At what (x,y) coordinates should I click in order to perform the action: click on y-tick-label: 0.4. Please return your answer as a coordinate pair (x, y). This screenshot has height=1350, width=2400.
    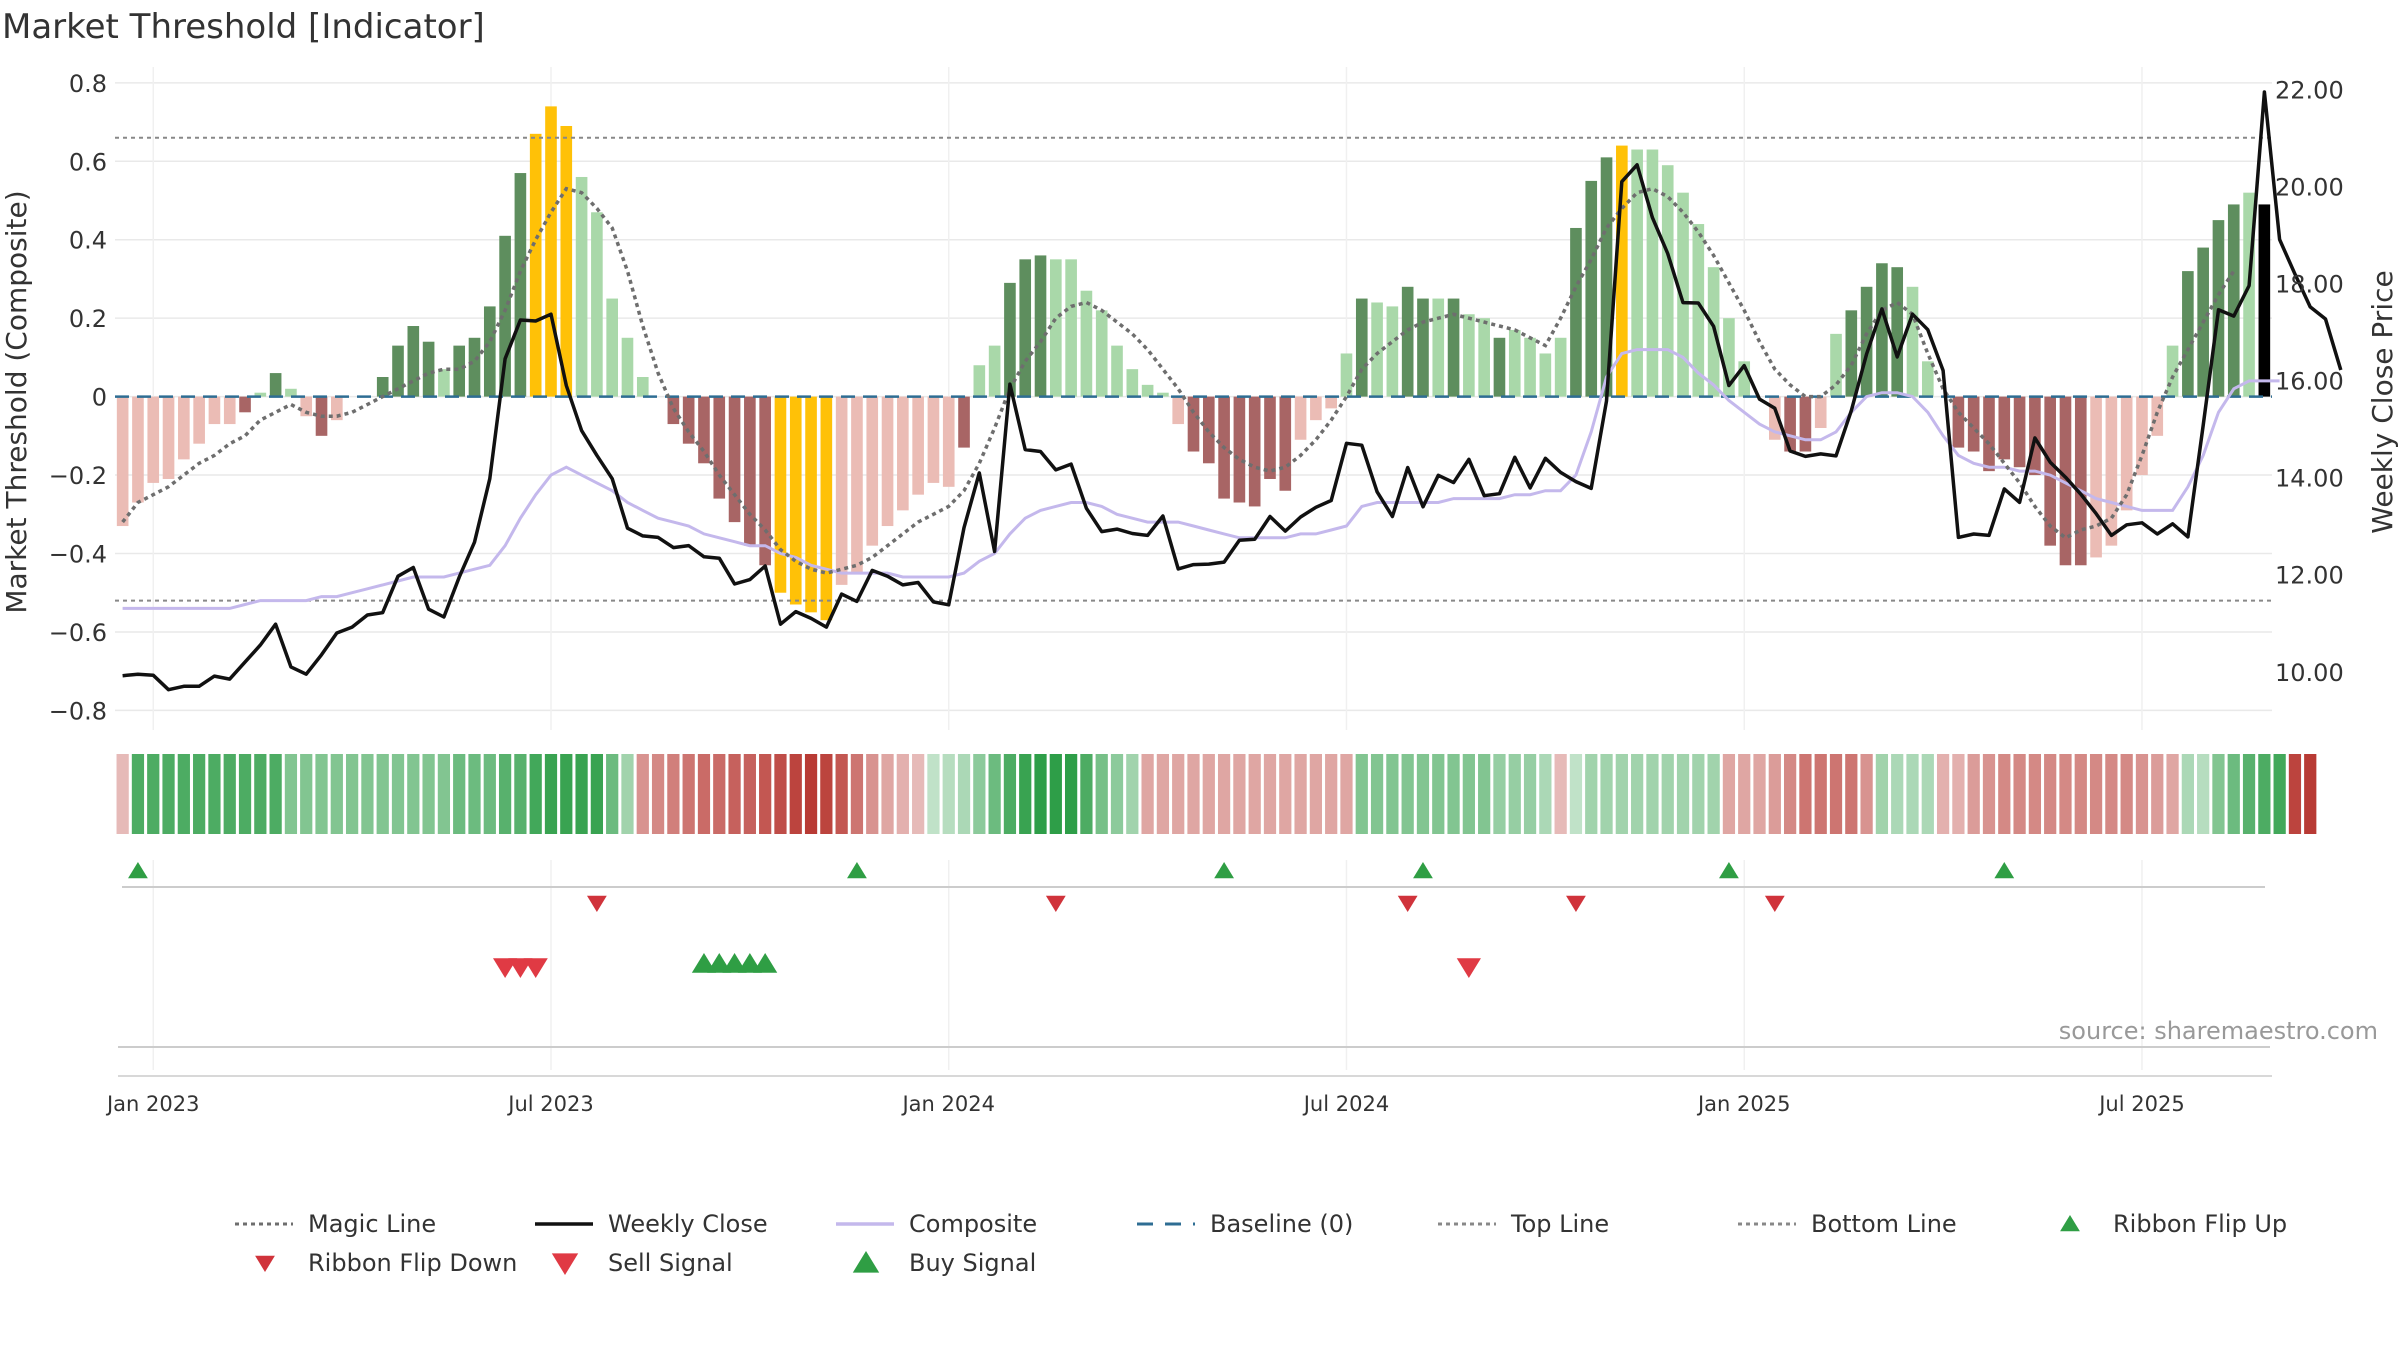
    Looking at the image, I should click on (88, 241).